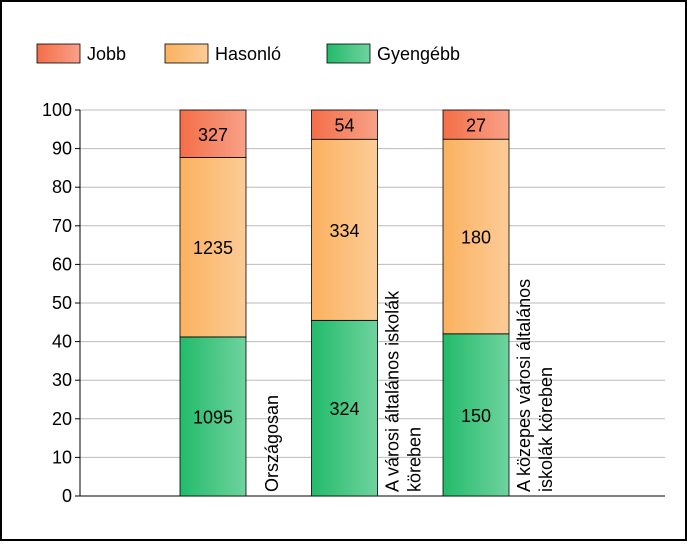  I want to click on data-label: 324, so click(344, 409).